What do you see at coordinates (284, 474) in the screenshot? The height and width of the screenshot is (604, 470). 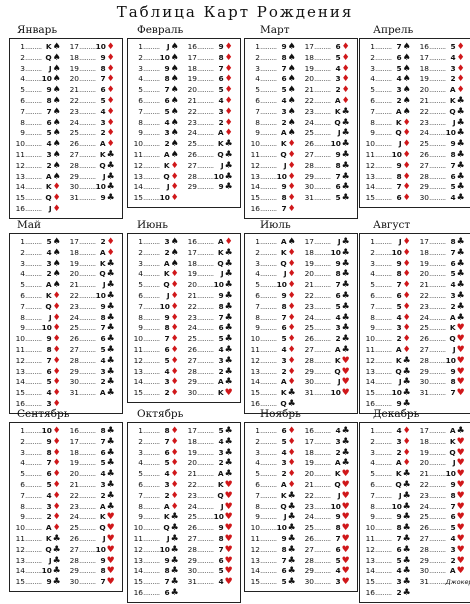 I see `card-rank: 2` at bounding box center [284, 474].